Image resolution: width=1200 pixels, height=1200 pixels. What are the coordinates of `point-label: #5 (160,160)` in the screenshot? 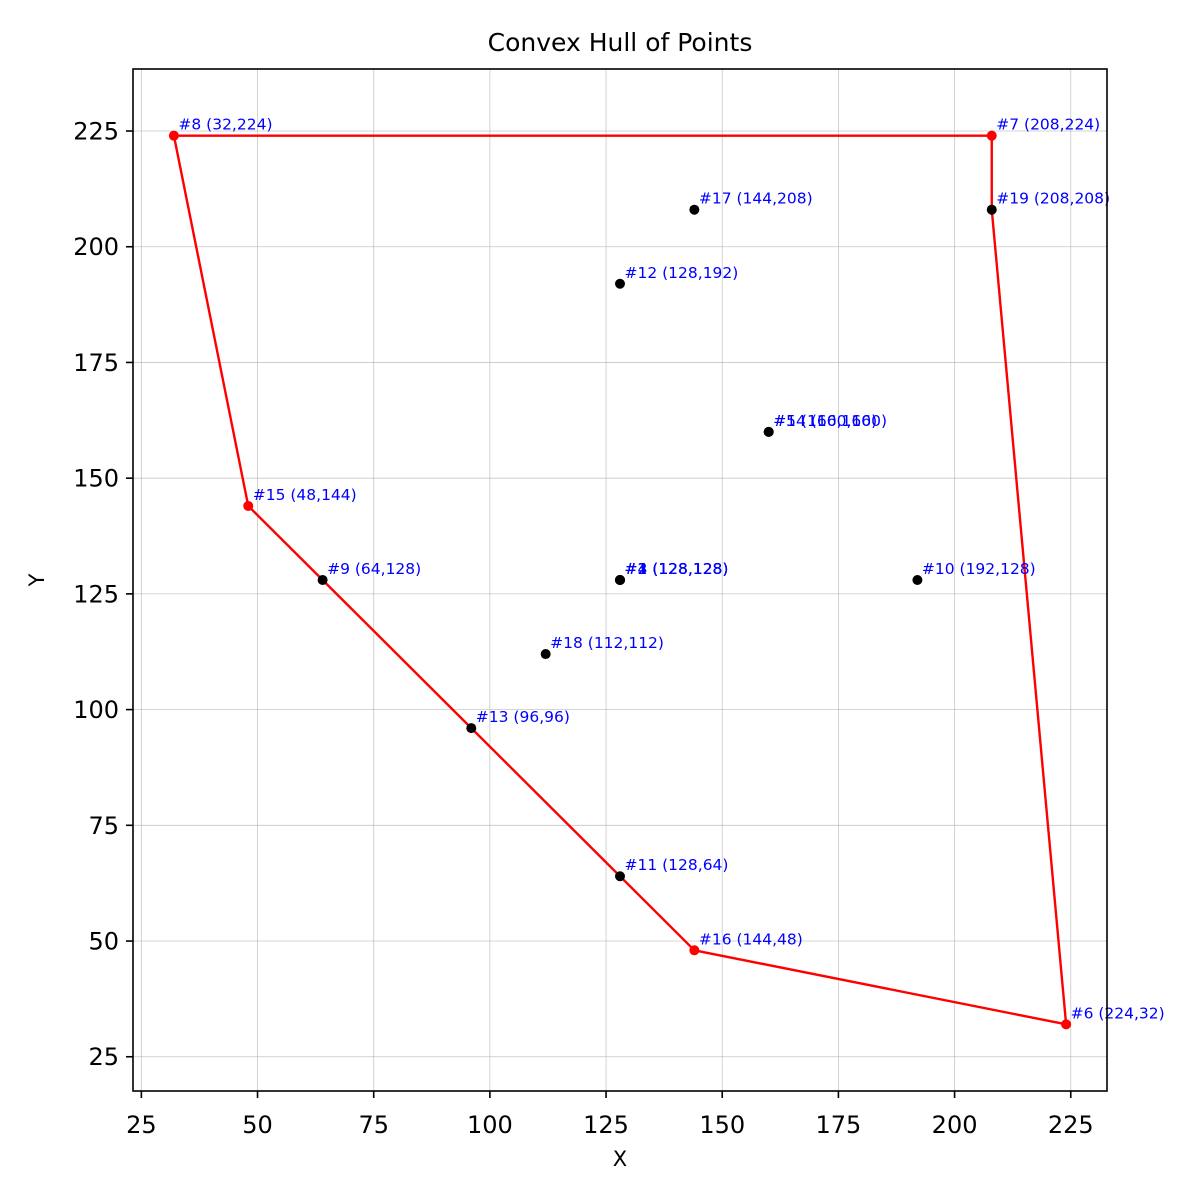 It's located at (825, 421).